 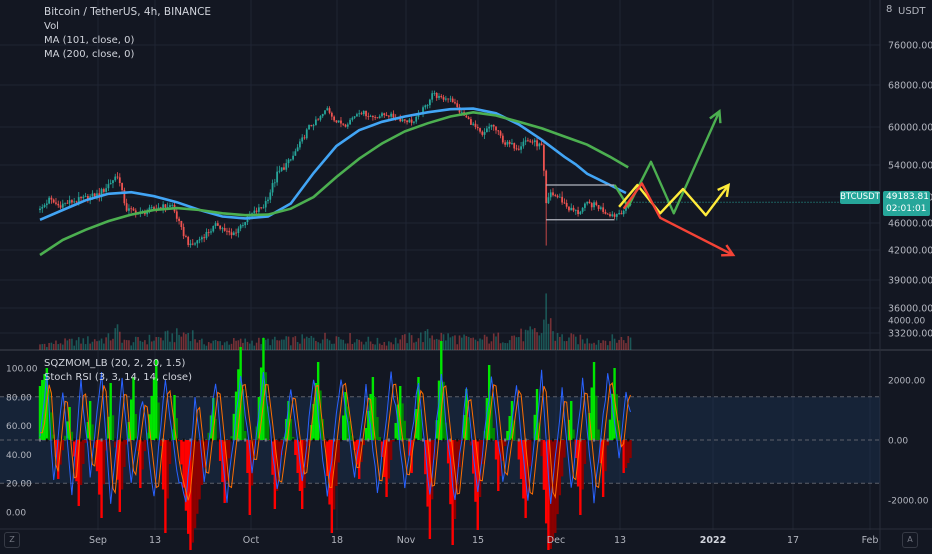 What do you see at coordinates (155, 540) in the screenshot?
I see `time-axis-label: 13` at bounding box center [155, 540].